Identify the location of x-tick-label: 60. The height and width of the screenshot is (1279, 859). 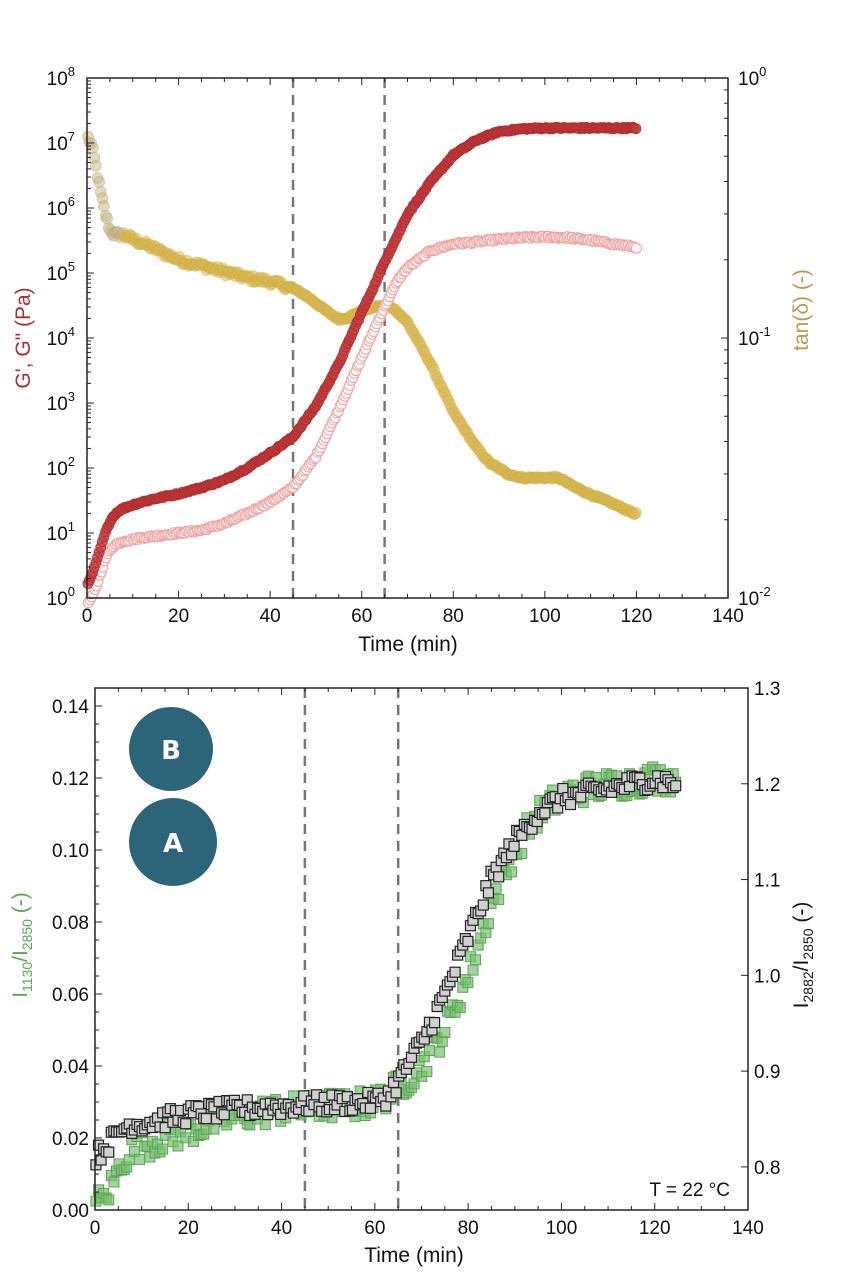
(374, 1228).